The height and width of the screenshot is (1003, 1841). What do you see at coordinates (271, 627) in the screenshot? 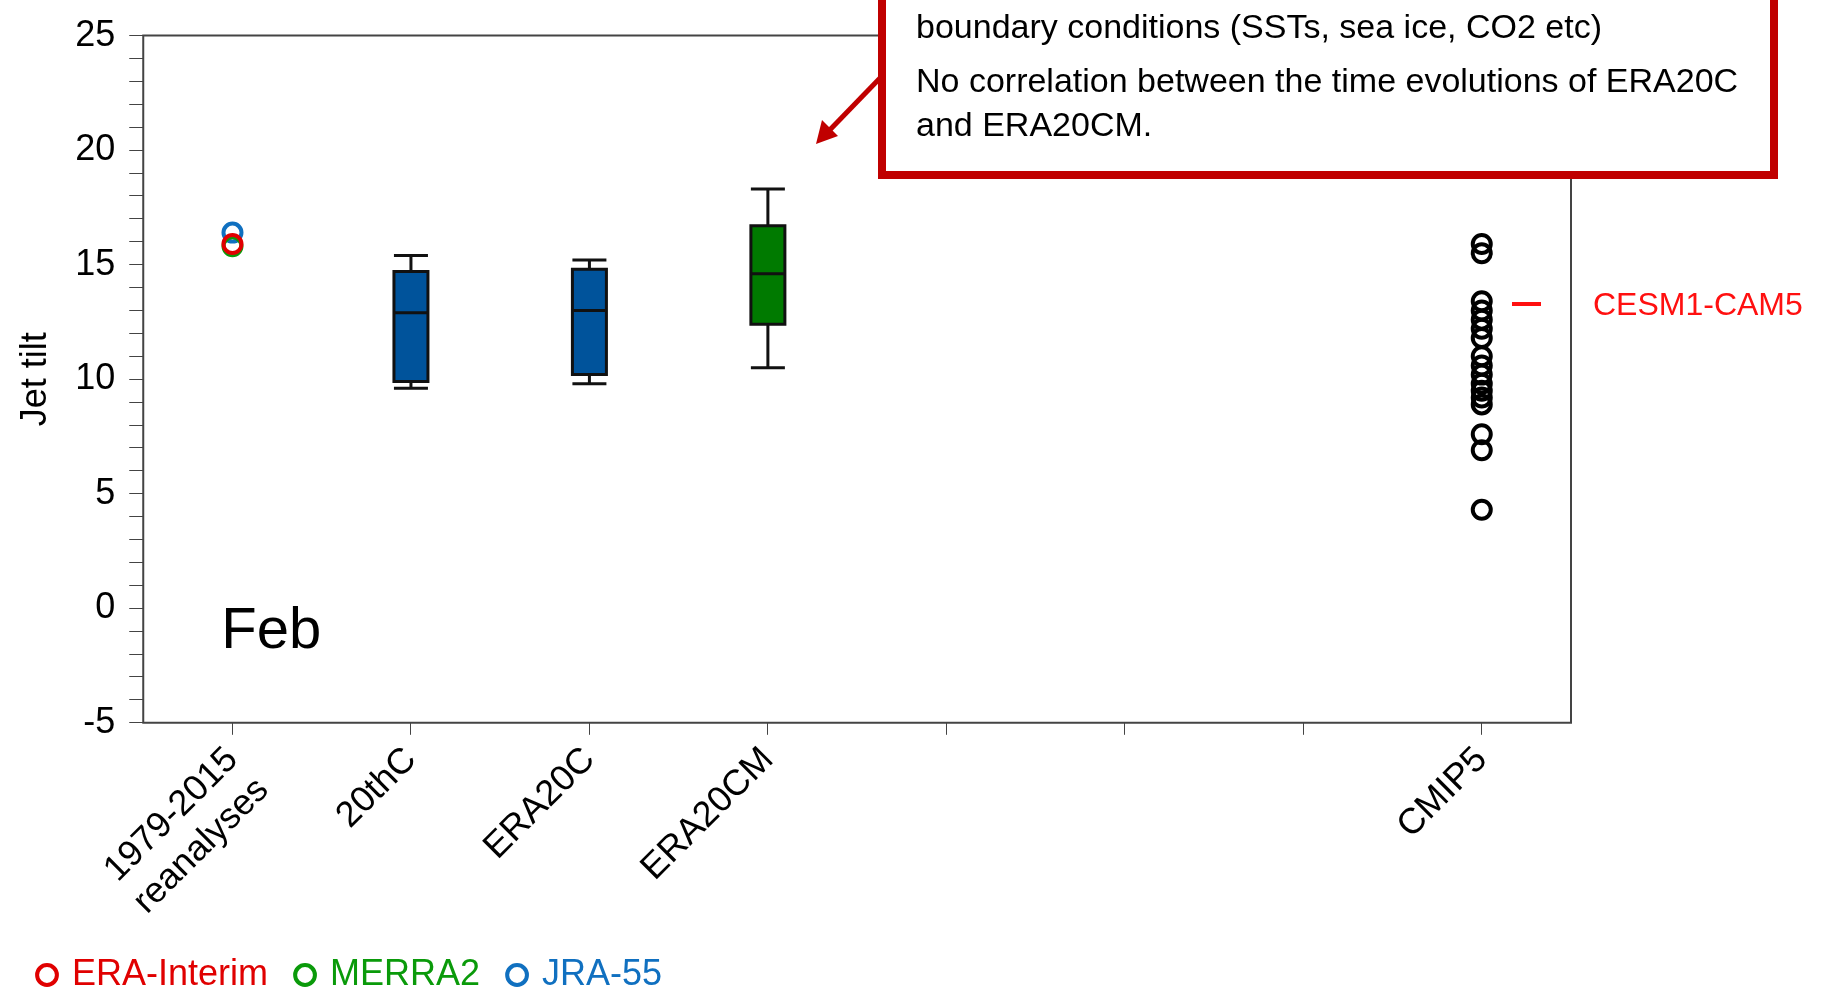
I see `annotation: Feb` at bounding box center [271, 627].